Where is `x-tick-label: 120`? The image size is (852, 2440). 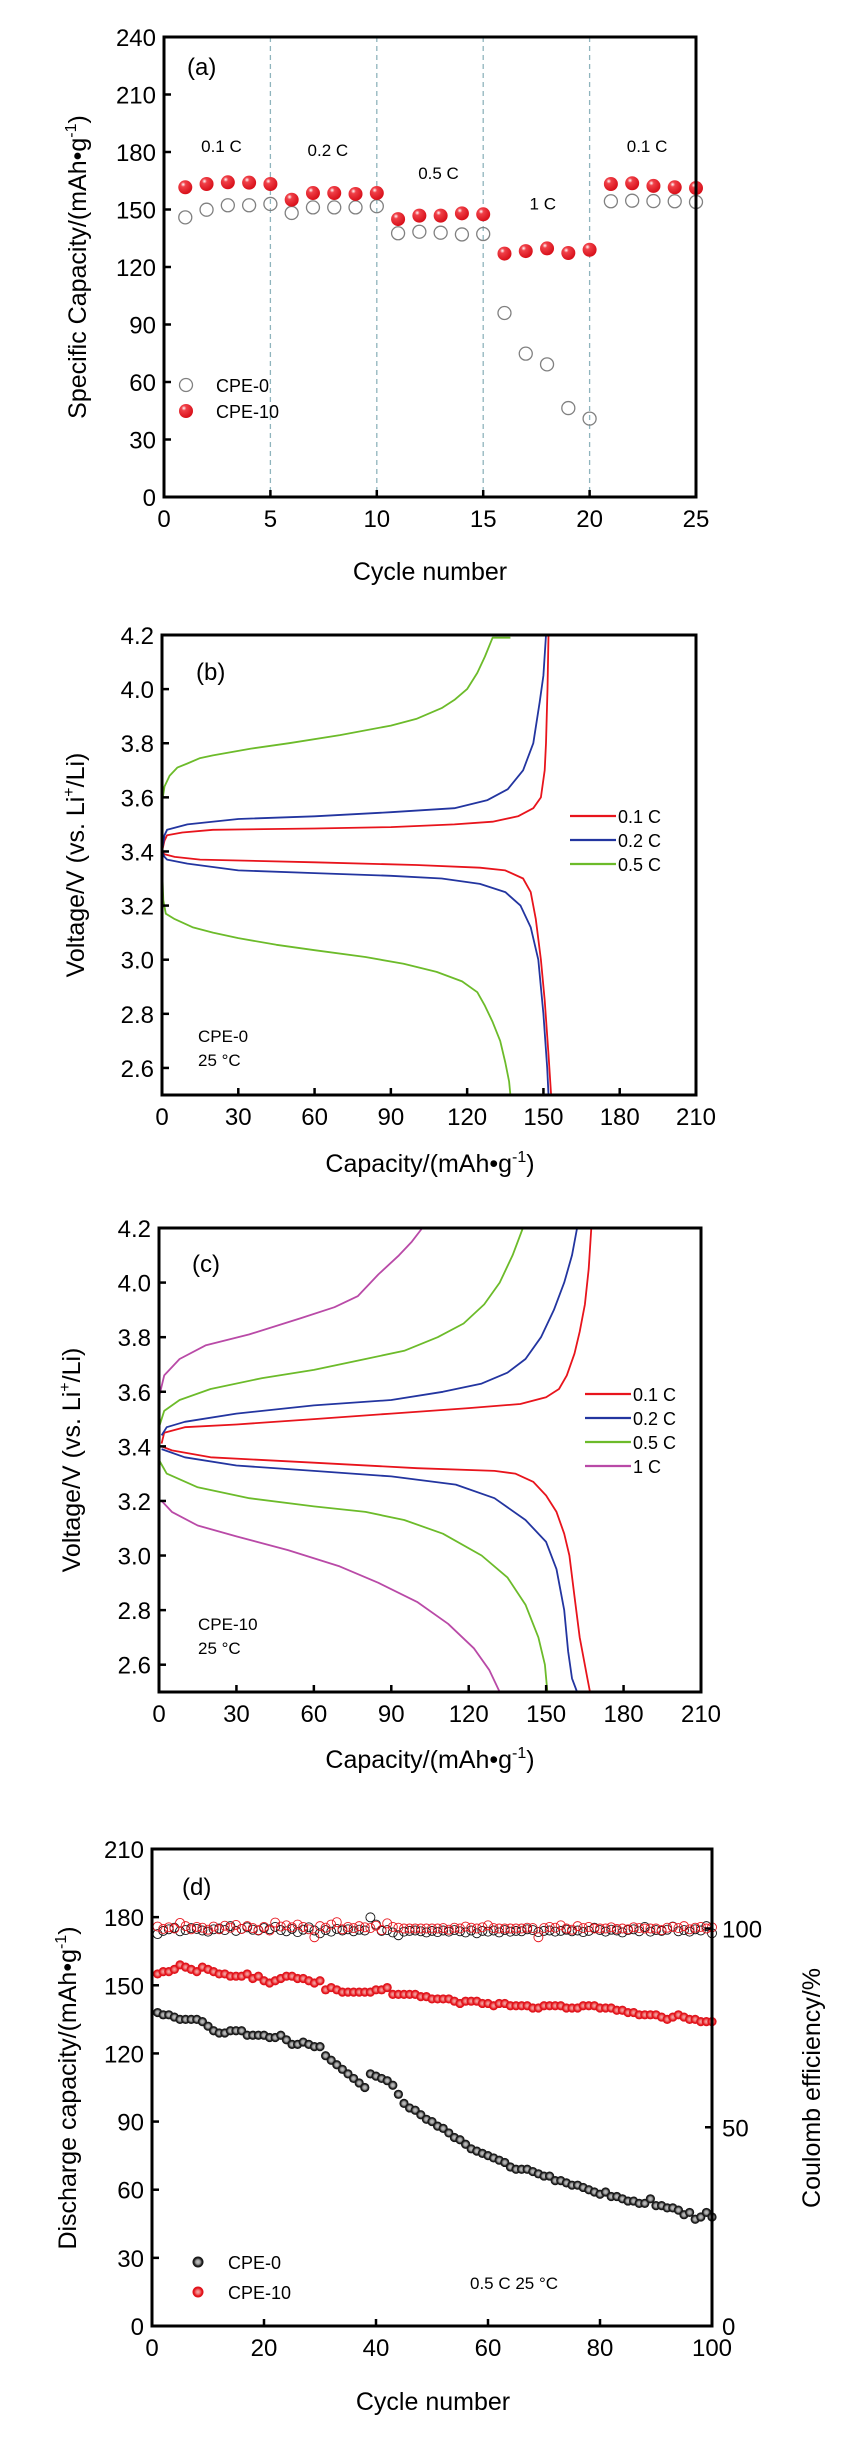 x-tick-label: 120 is located at coordinates (469, 1714).